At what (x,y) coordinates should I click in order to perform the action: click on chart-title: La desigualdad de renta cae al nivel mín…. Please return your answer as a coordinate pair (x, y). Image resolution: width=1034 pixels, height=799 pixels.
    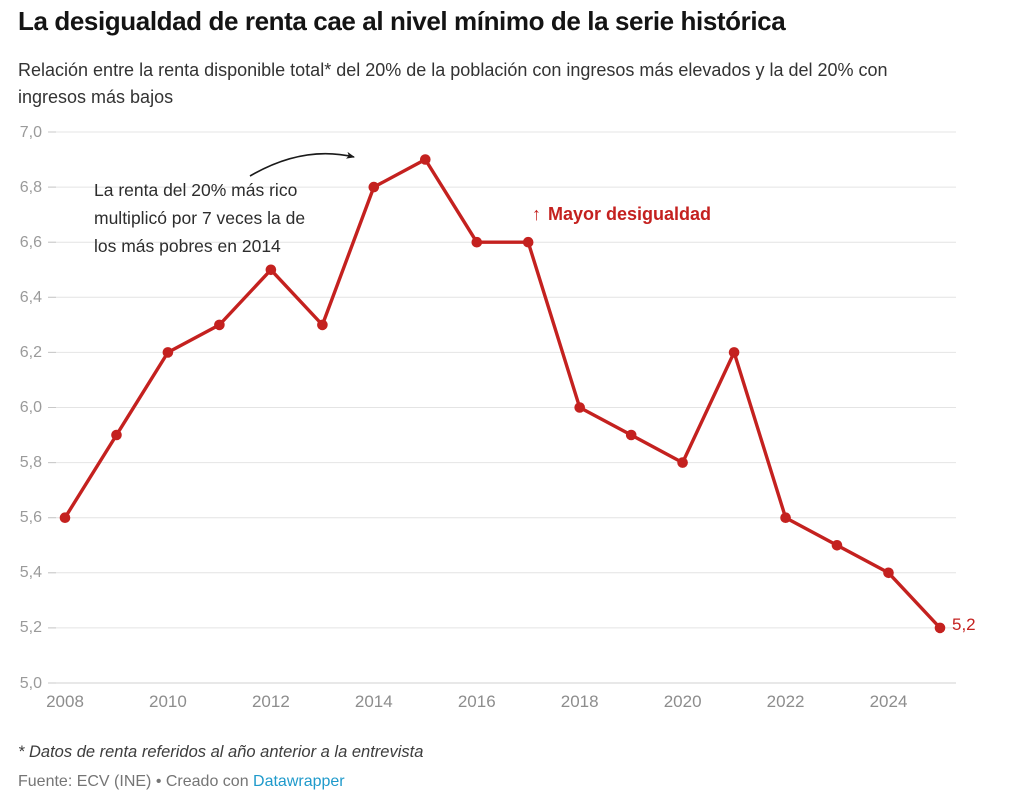
    Looking at the image, I should click on (402, 21).